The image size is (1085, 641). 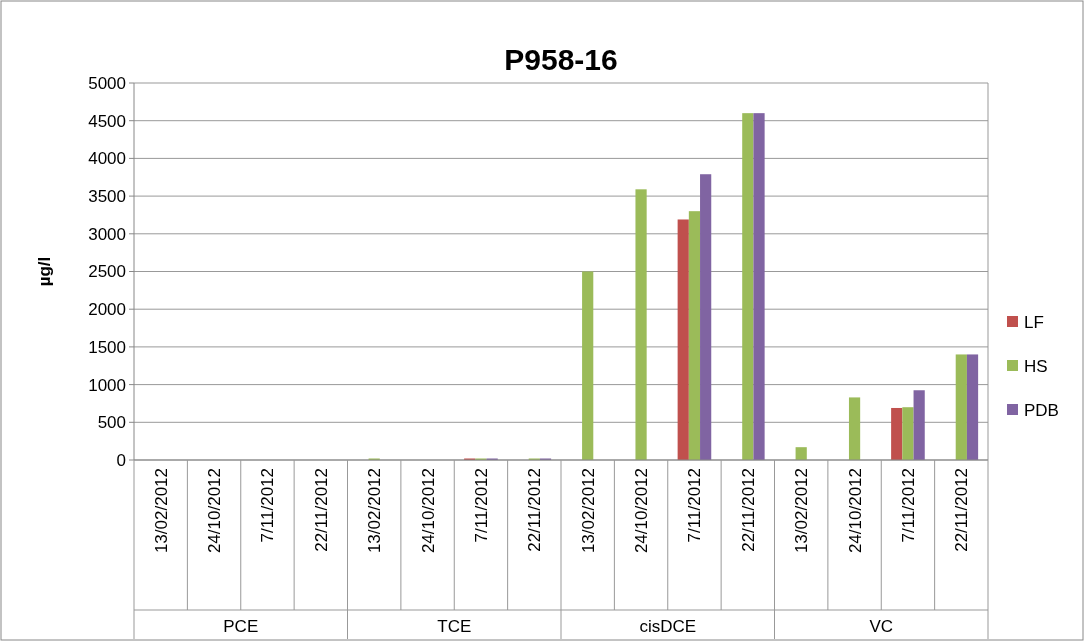 I want to click on y-tick-label: 3500, so click(x=107, y=197).